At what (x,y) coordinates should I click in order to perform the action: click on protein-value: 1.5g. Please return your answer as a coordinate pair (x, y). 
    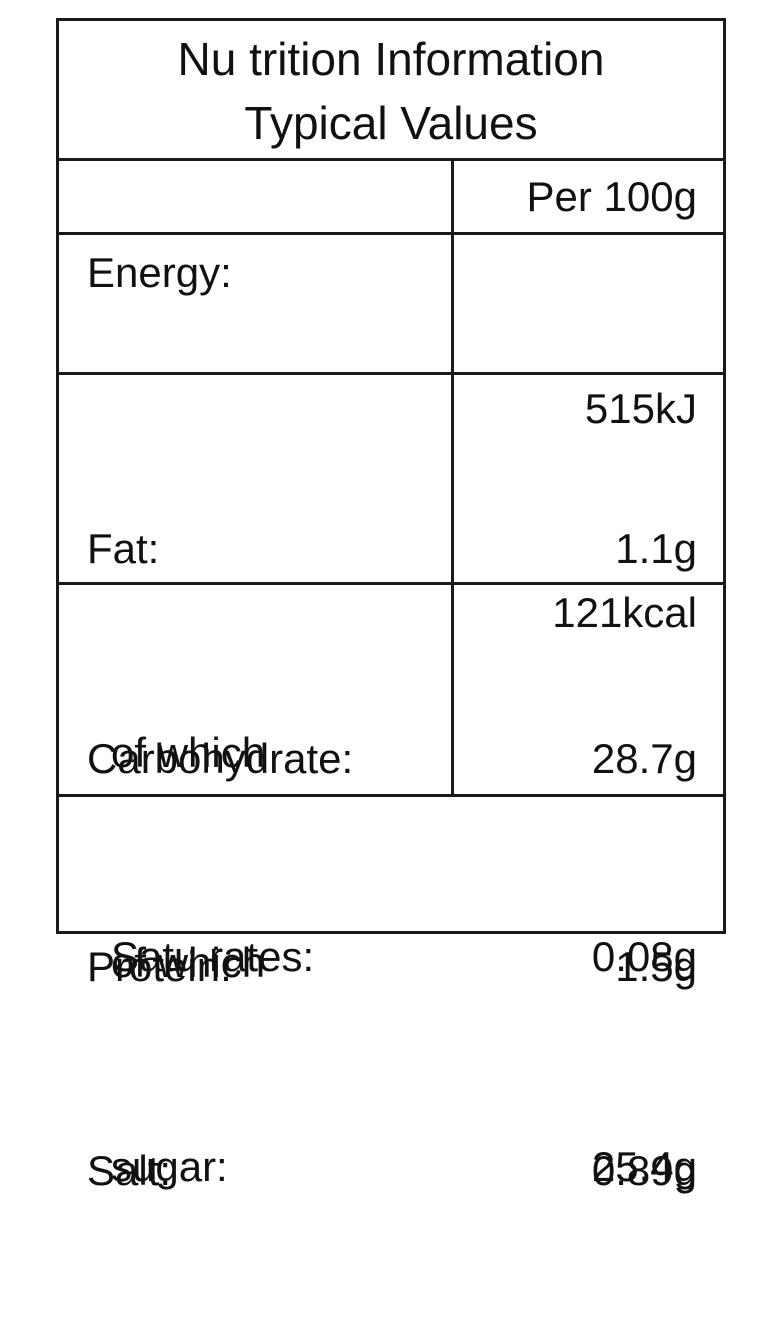
    Looking at the image, I should click on (656, 966).